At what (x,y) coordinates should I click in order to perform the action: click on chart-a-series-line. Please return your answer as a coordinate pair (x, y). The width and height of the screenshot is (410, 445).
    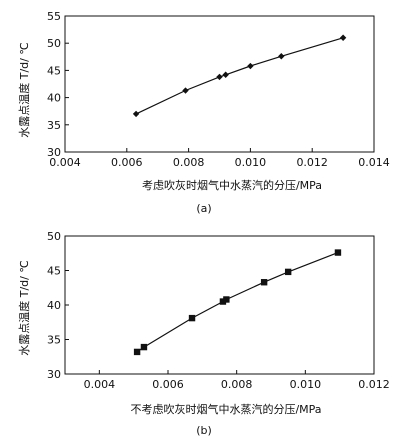
    Looking at the image, I should click on (239, 76).